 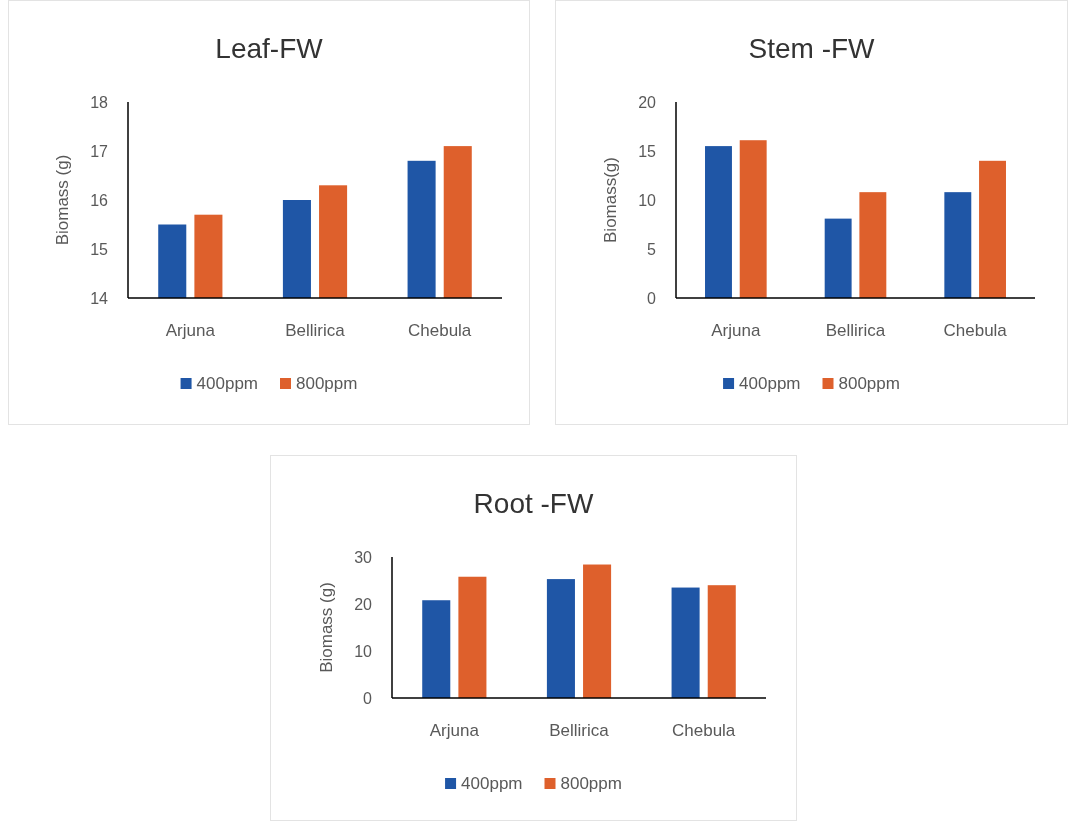 I want to click on y-axis-title: Biomass(g), so click(x=610, y=200).